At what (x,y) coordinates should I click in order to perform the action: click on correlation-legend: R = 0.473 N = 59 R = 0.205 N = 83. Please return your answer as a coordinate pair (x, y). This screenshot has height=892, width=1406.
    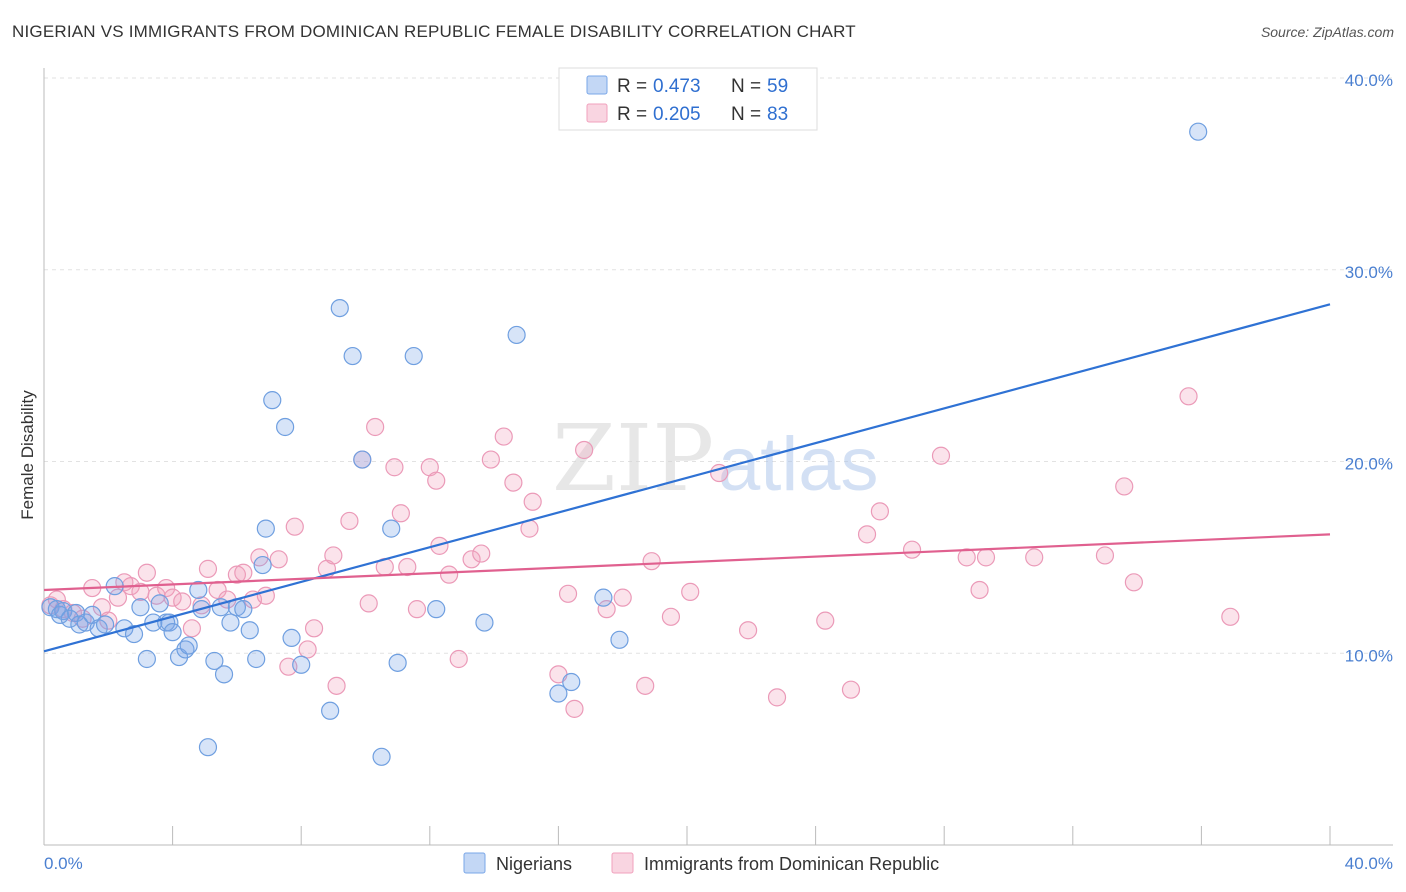
    Looking at the image, I should click on (688, 99).